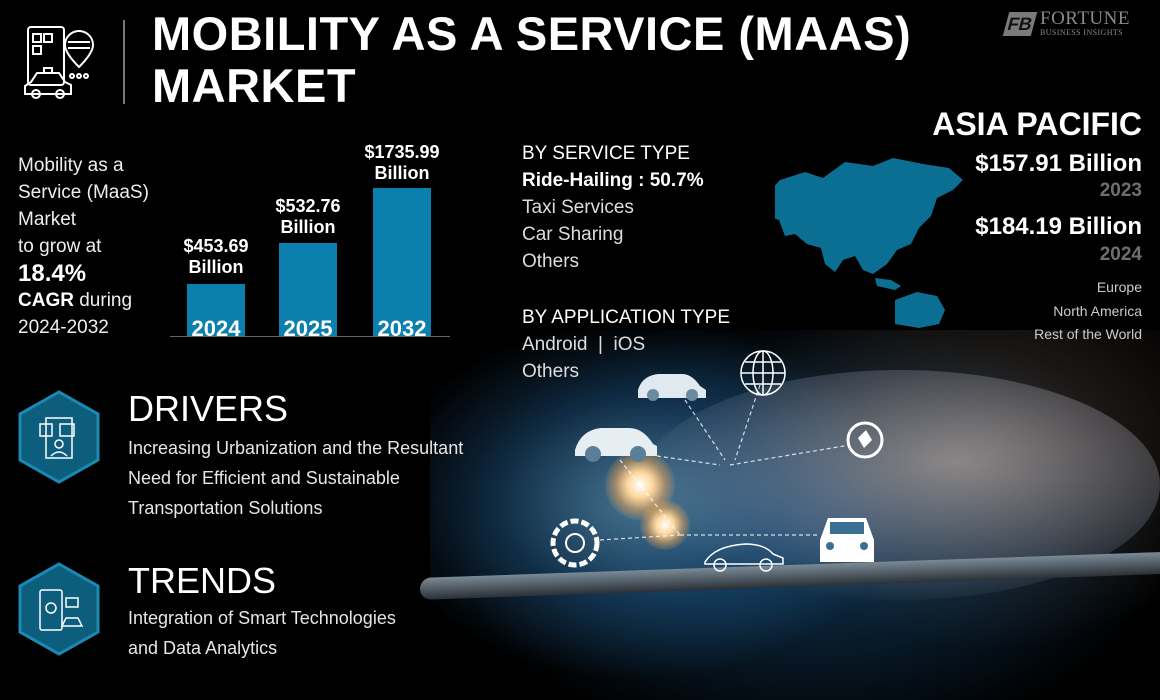  I want to click on region-year-2023: 2023, so click(1120, 190).